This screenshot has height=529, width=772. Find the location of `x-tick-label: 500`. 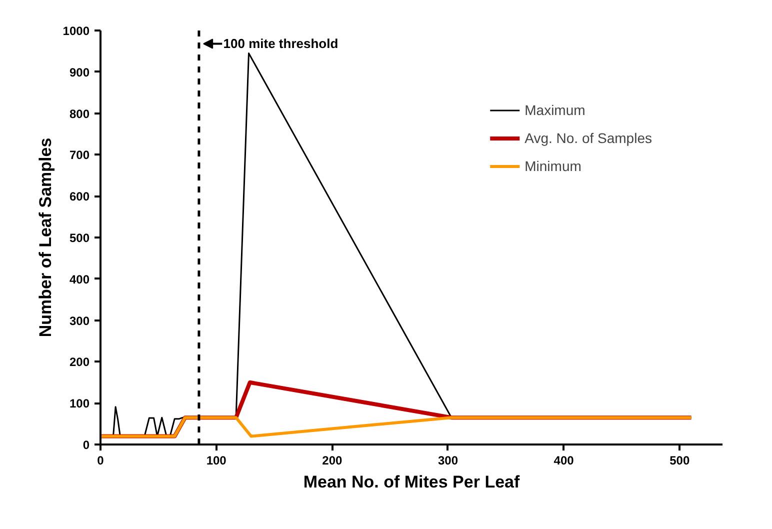

x-tick-label: 500 is located at coordinates (680, 461).